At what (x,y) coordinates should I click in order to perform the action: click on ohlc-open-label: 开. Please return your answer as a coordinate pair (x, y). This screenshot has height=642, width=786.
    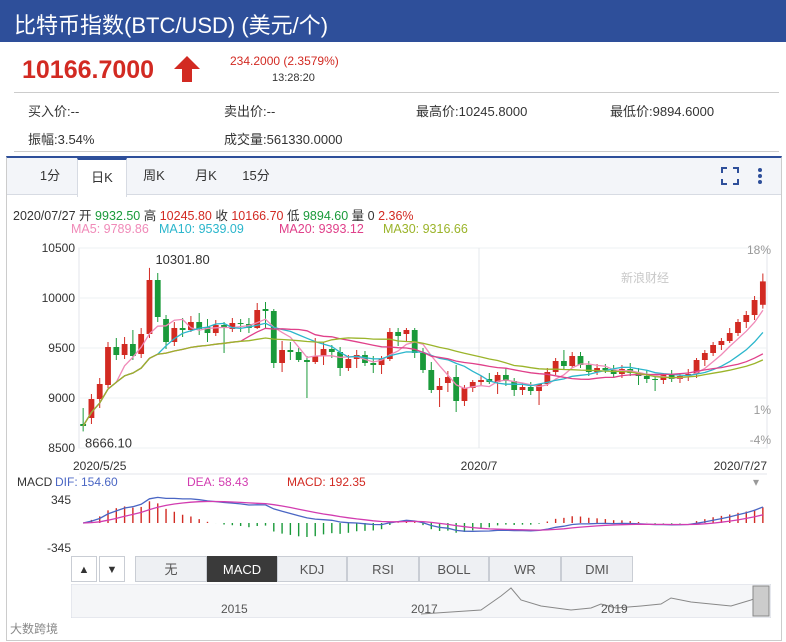
    Looking at the image, I should click on (85, 216).